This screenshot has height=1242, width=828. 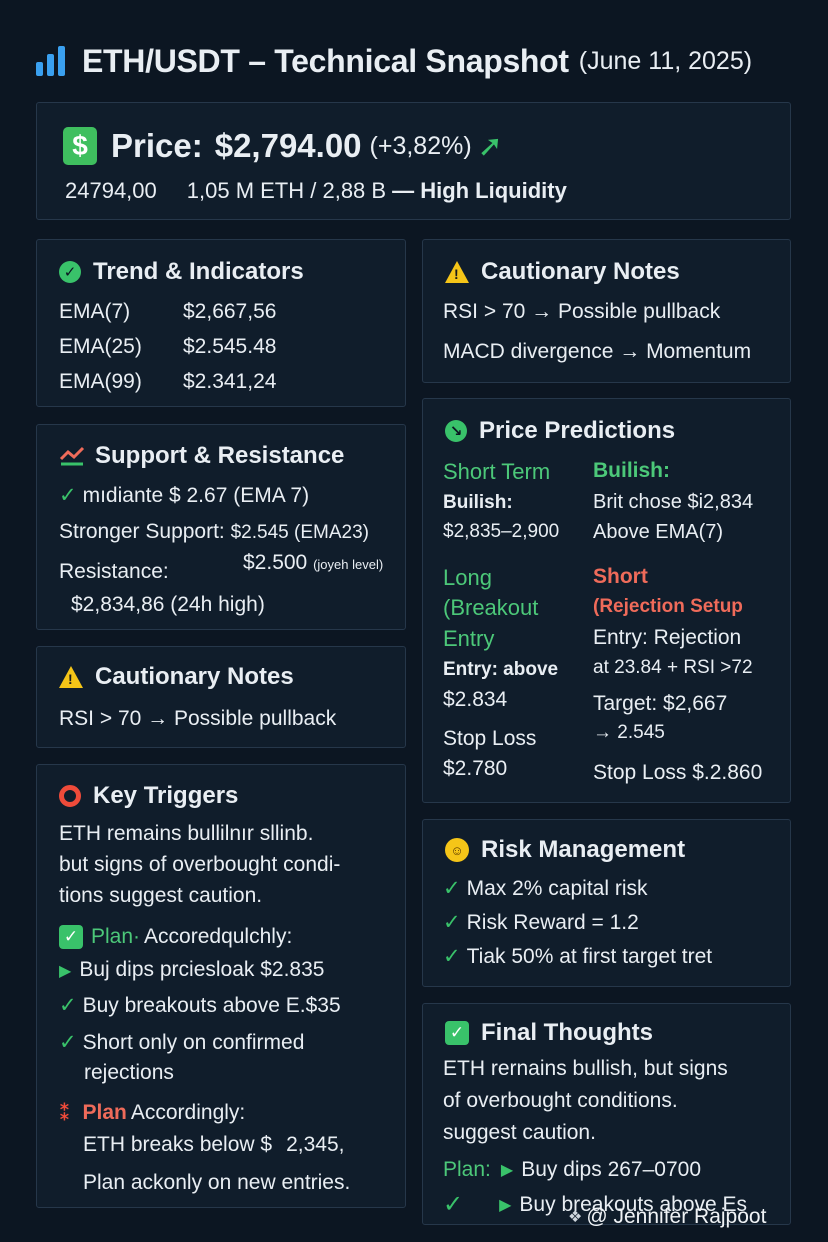 I want to click on long-entry: Entry: above, so click(x=501, y=669).